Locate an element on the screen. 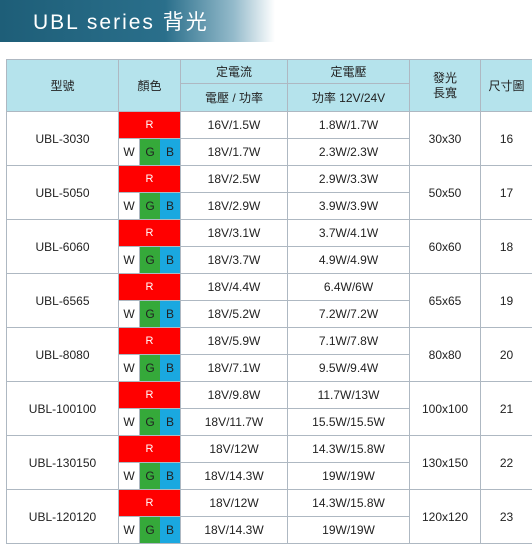 This screenshot has height=544, width=532. const-voltage-value: 3.7W/4.1W is located at coordinates (349, 233).